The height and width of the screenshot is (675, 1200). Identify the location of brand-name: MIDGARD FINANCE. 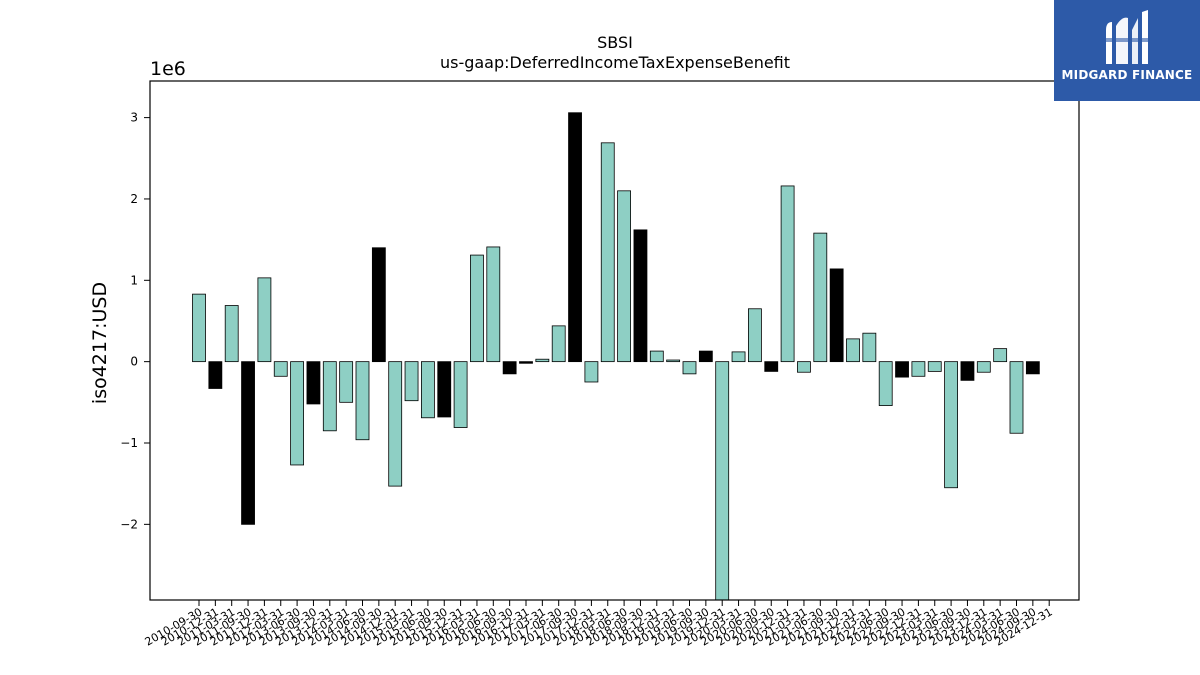
(1127, 75).